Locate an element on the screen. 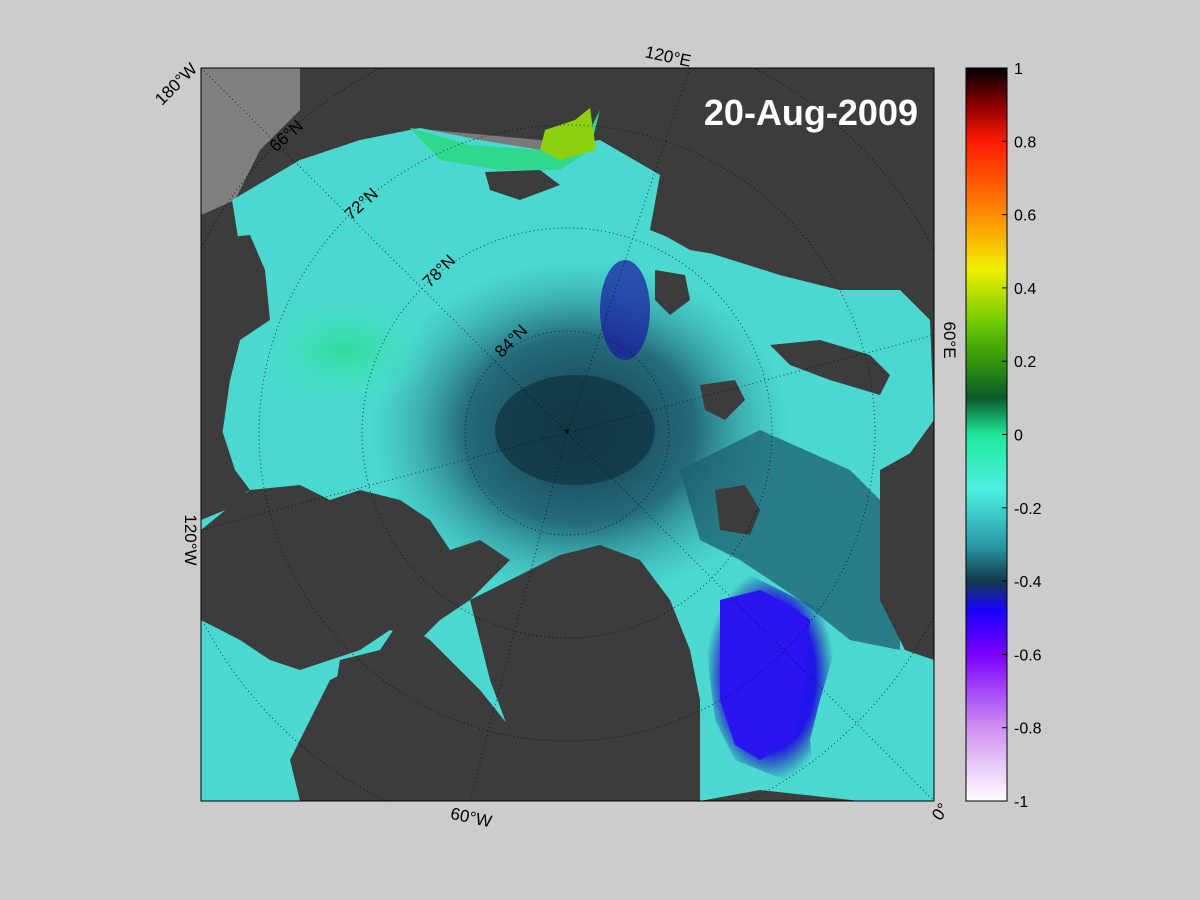 The height and width of the screenshot is (900, 1200). date-title: 20-Aug-2009 is located at coordinates (811, 112).